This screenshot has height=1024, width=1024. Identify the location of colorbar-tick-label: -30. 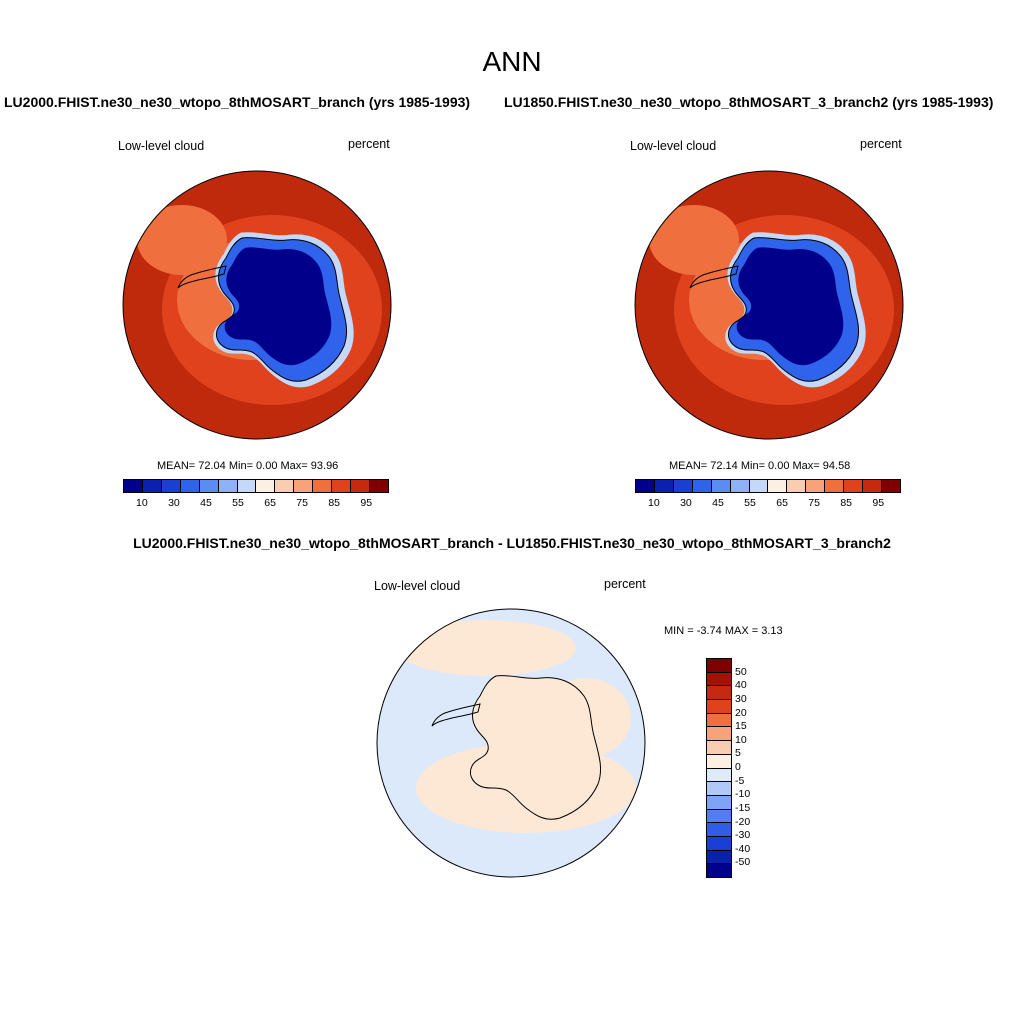
(743, 835).